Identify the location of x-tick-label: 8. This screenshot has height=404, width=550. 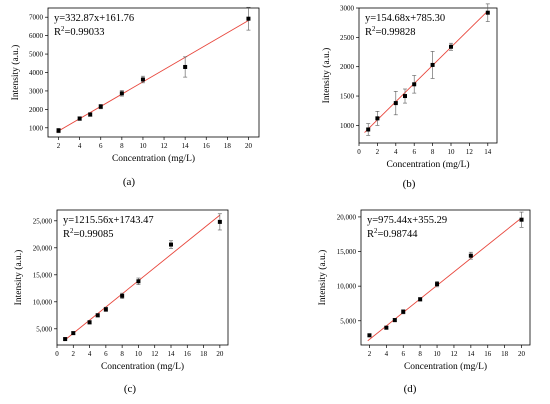
(122, 146).